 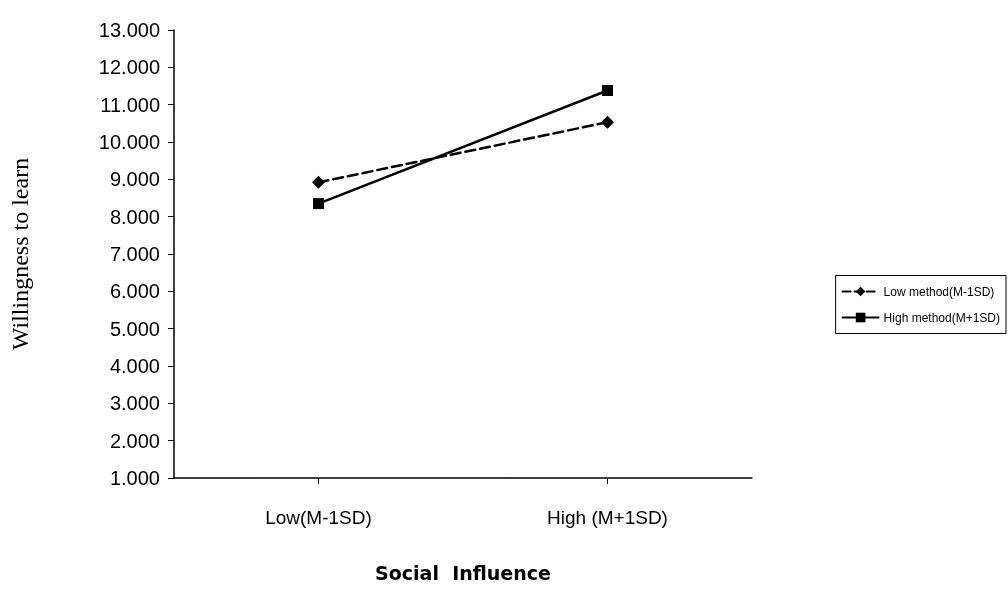 I want to click on y-tick-label: 13.000, so click(x=129, y=30).